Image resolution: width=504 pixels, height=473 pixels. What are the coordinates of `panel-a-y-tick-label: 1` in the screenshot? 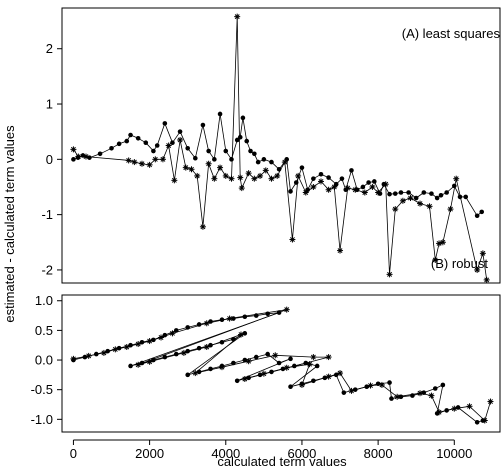 It's located at (49, 104).